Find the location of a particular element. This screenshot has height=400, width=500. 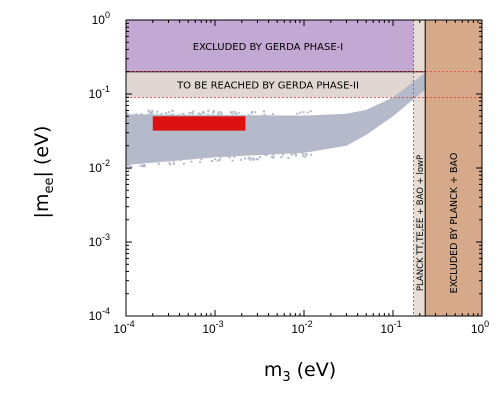

gerda-phase1-label: EXCLUDED BY GERDA PHASE-I is located at coordinates (268, 47).